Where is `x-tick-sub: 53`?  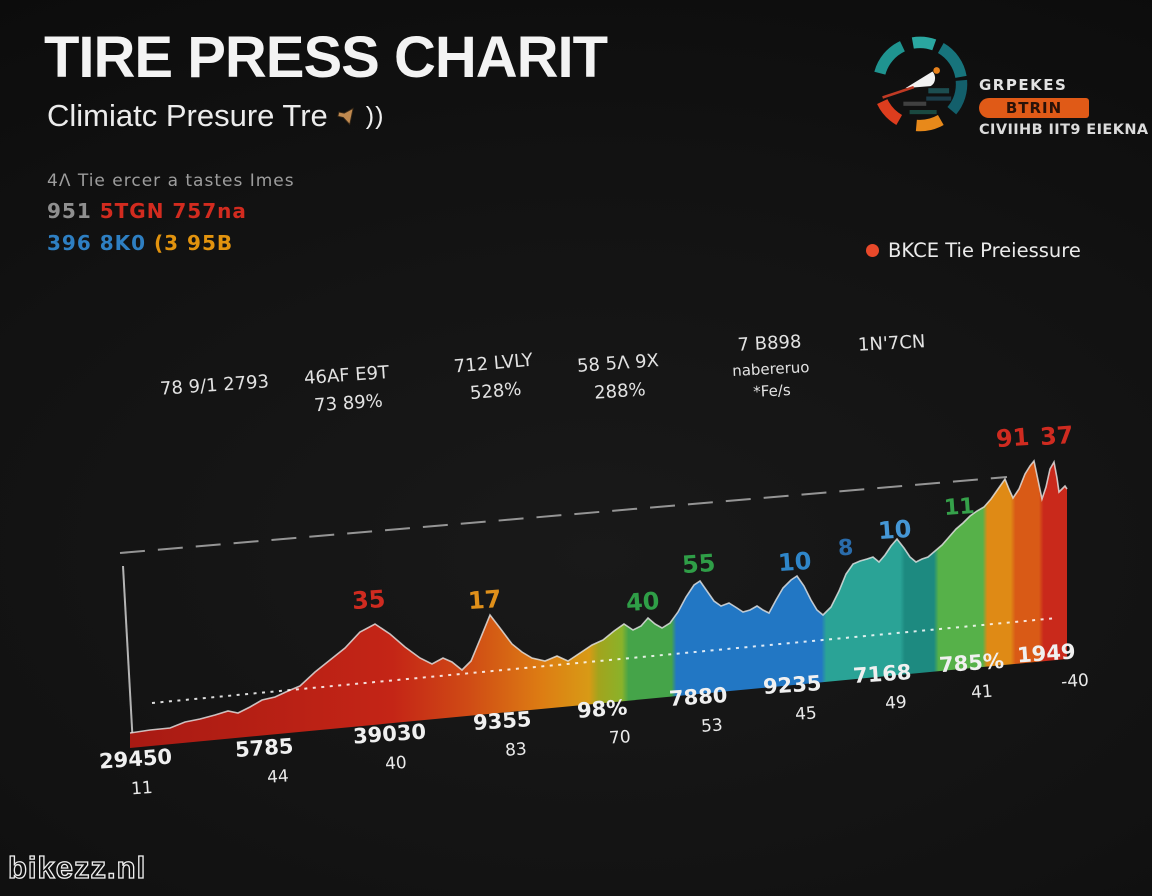 x-tick-sub: 53 is located at coordinates (712, 726).